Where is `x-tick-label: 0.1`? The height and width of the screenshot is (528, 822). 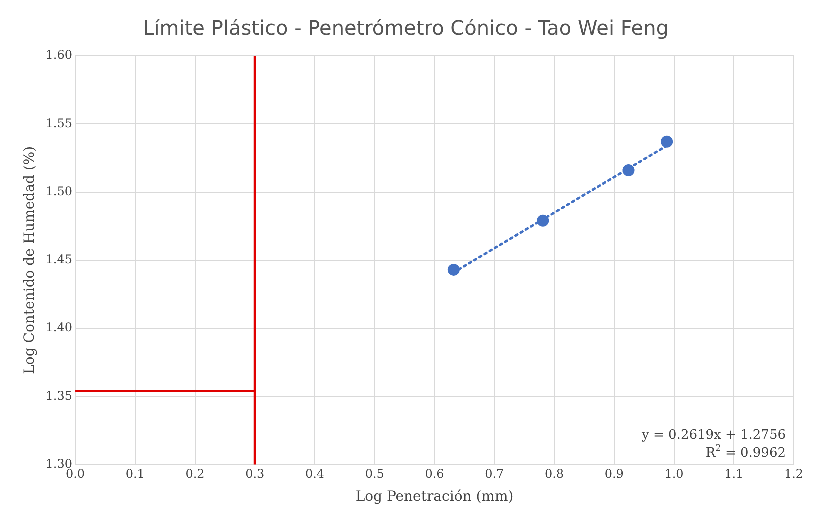
x-tick-label: 0.1 is located at coordinates (135, 474).